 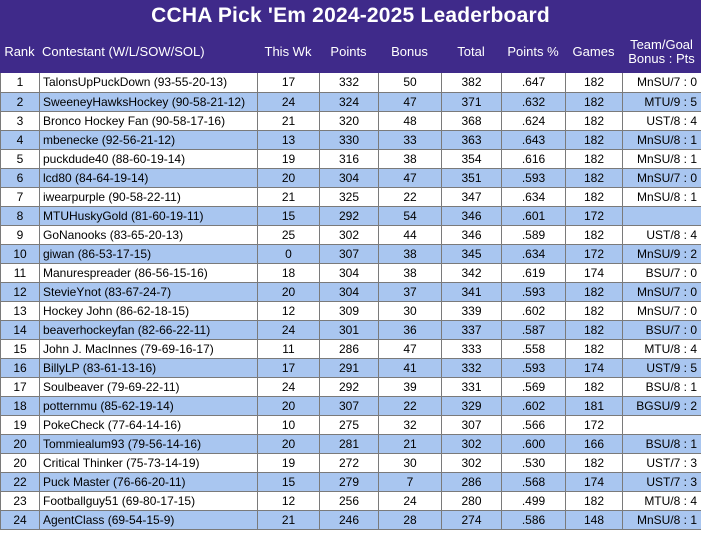 What do you see at coordinates (288, 520) in the screenshot?
I see `this-wk-cell: 21` at bounding box center [288, 520].